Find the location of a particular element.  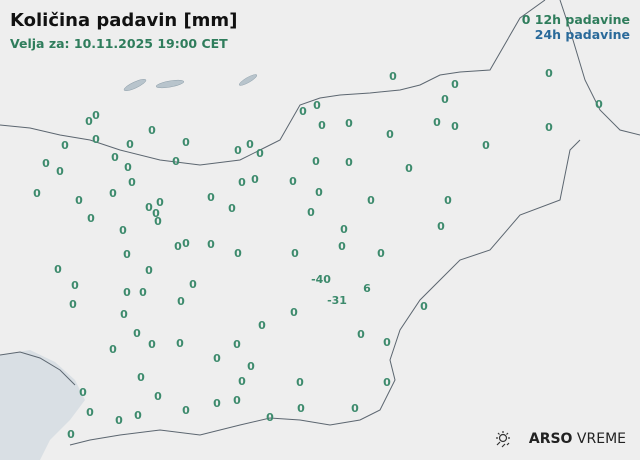

legend-12h-label: 12h padavine is located at coordinates (582, 19).